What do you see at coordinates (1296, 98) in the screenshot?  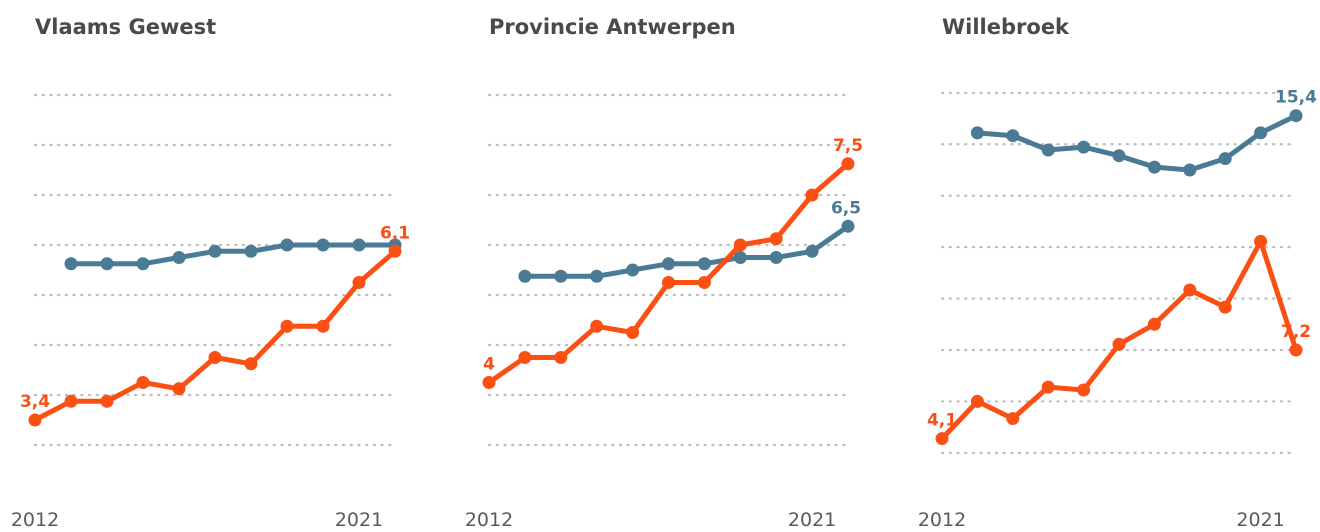 I see `data-label: 15,4` at bounding box center [1296, 98].